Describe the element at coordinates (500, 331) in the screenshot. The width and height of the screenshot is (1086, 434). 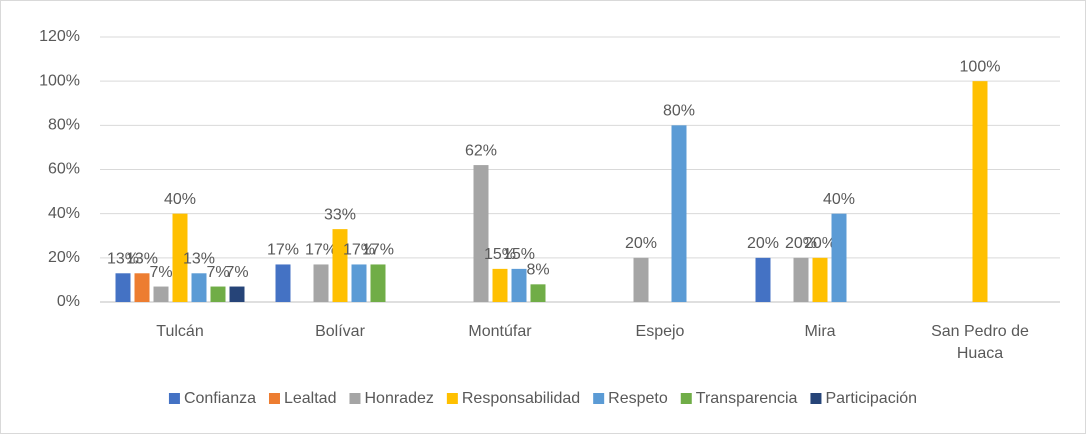
I see `x-tick-label: Montúfar` at that location.